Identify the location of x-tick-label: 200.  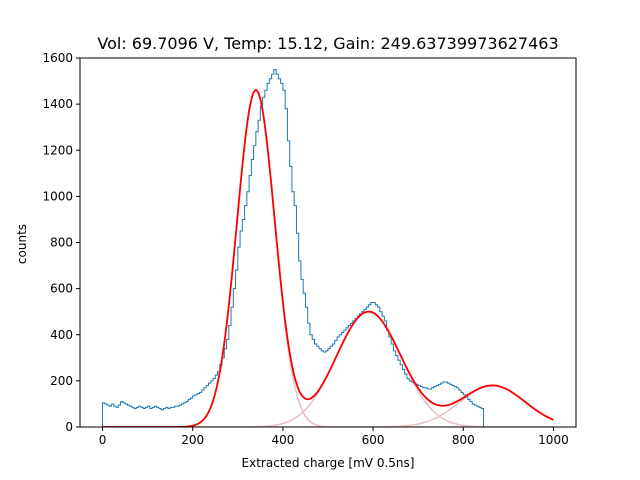
(192, 440).